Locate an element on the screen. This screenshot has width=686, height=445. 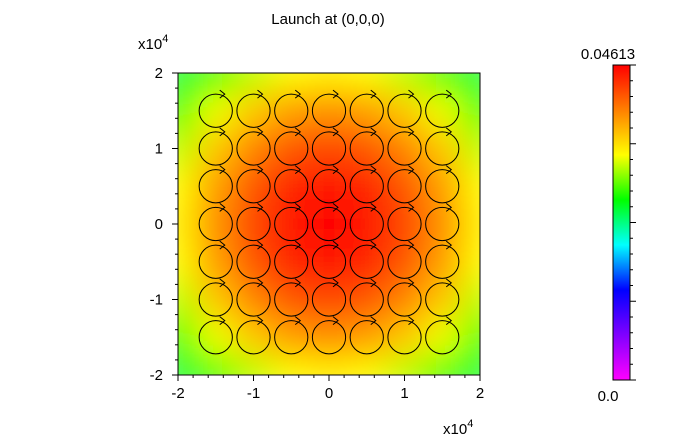
x_multiplier-exponent: 4 is located at coordinates (470, 424).